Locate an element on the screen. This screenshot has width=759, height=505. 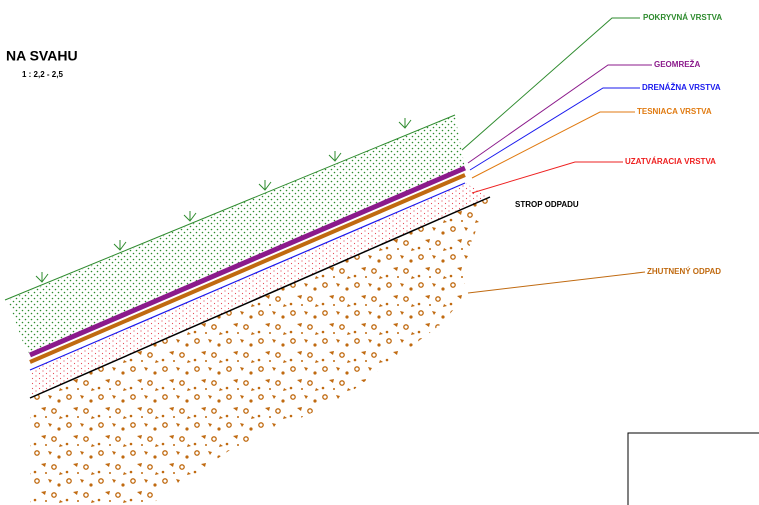
title: NA SVAHU is located at coordinates (42, 56).